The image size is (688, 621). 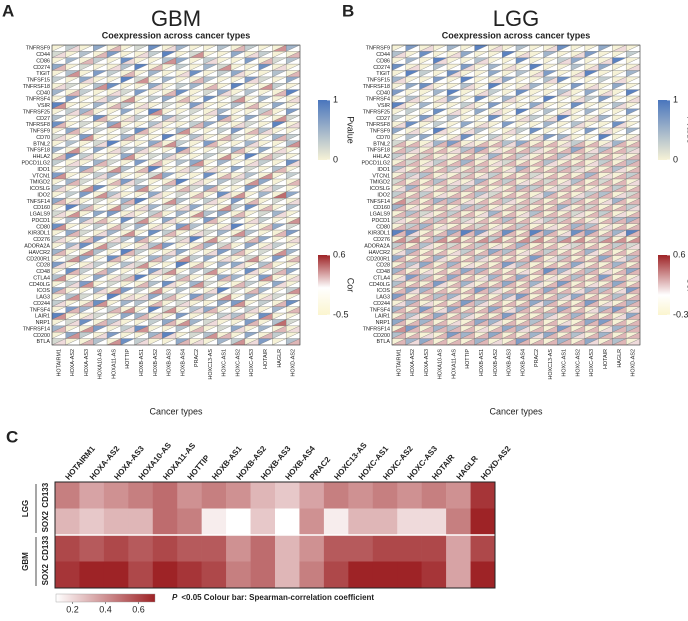 I want to click on row-label: TNFSF4, so click(x=40, y=310).